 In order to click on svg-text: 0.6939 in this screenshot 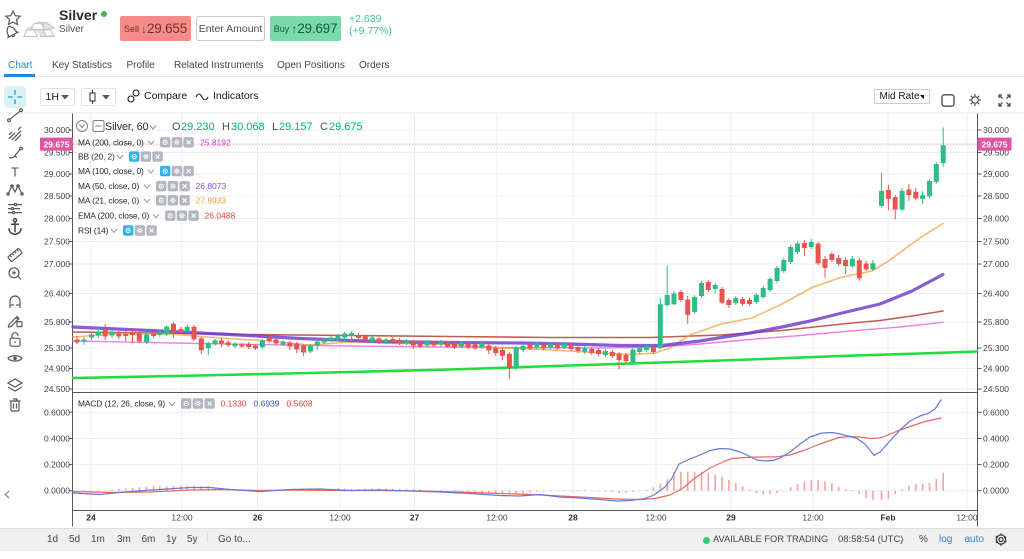, I will do `click(267, 404)`.